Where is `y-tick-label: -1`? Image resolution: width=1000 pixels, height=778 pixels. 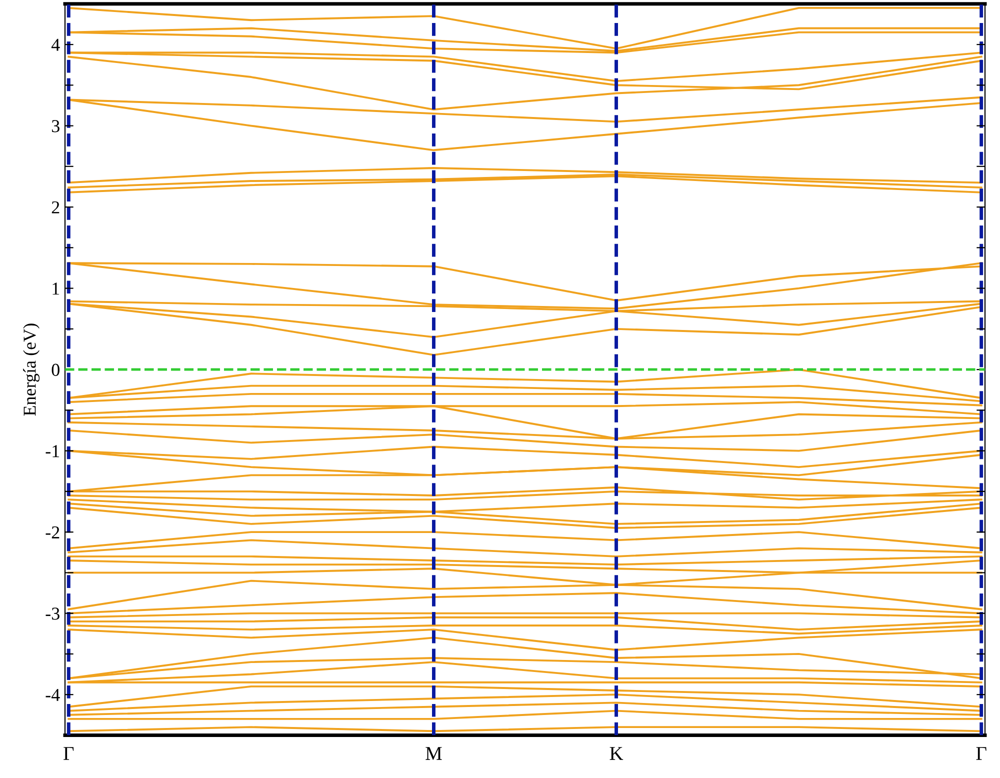
y-tick-label: -1 is located at coordinates (53, 451).